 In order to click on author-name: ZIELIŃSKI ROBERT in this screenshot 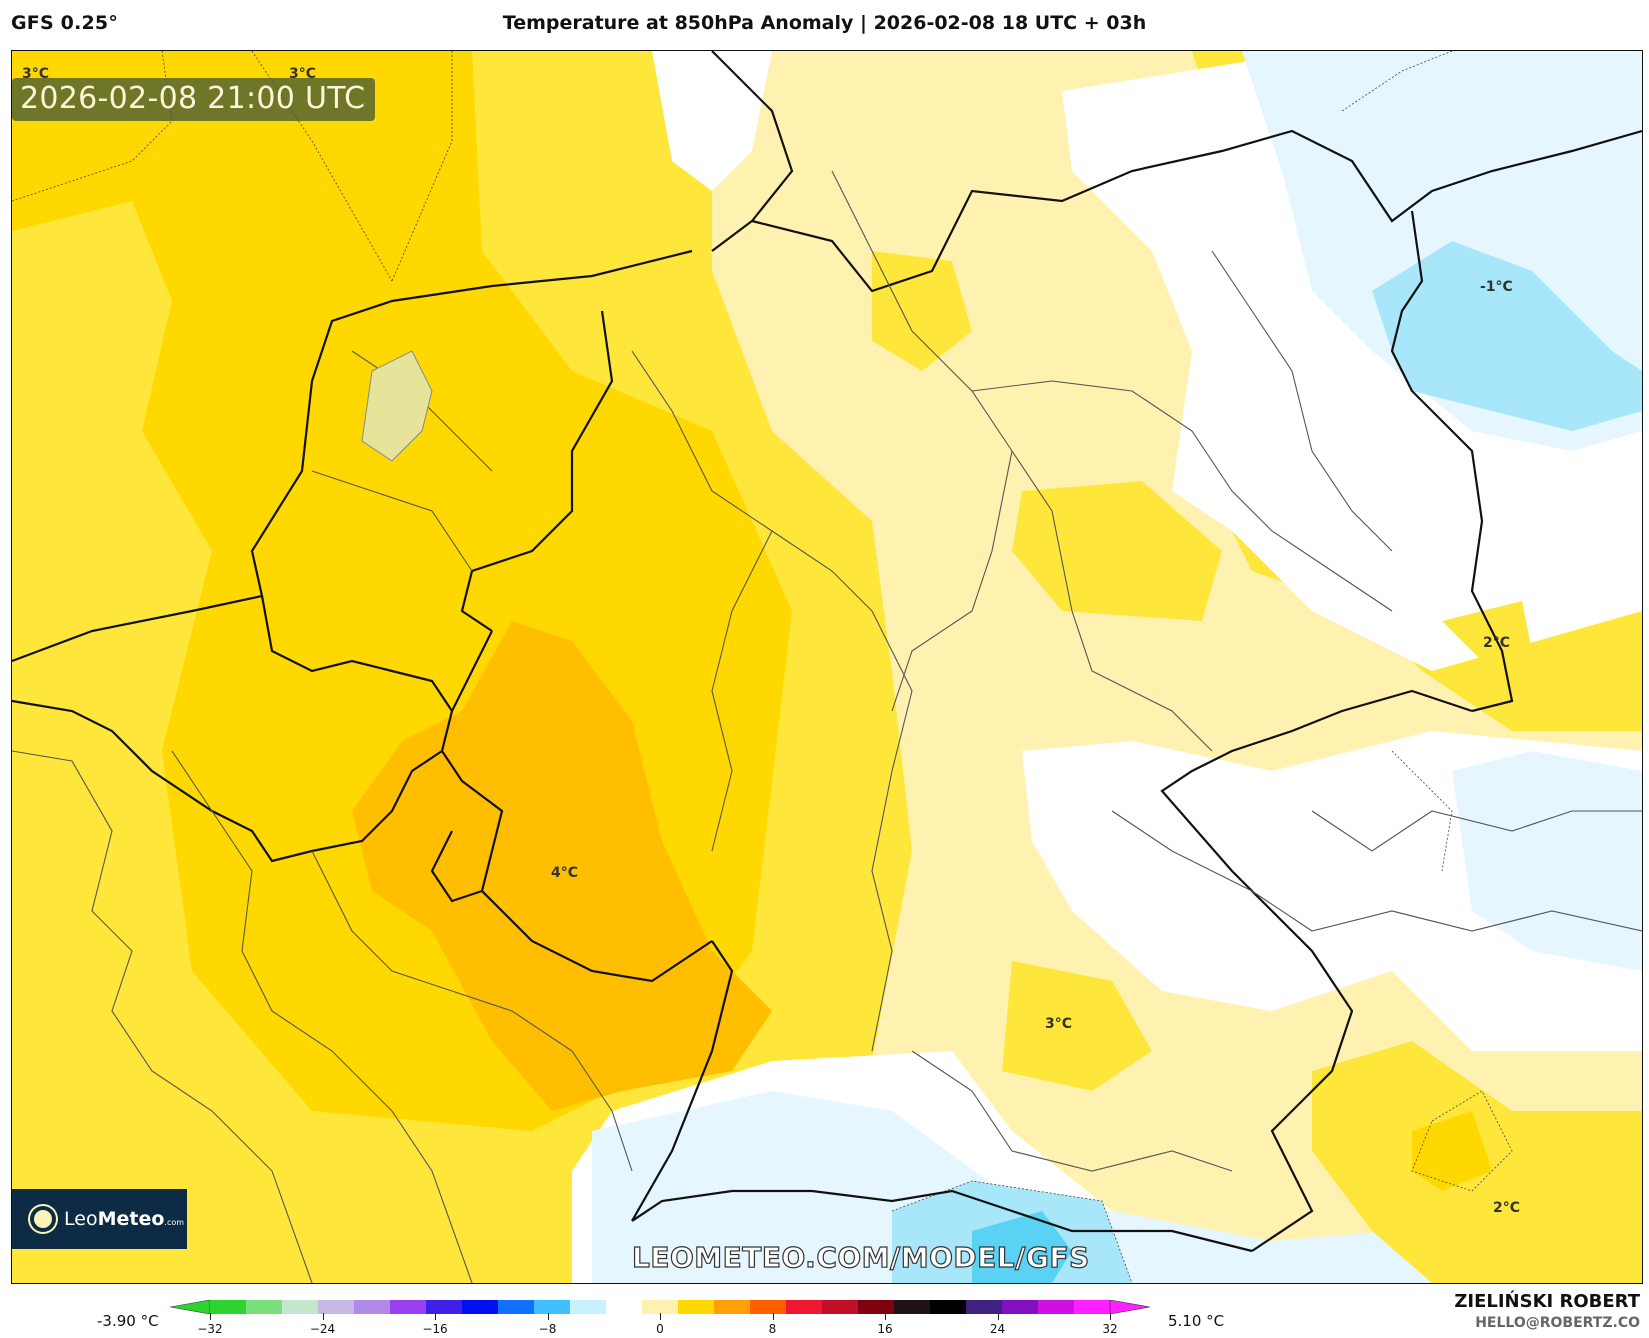, I will do `click(1547, 1301)`.